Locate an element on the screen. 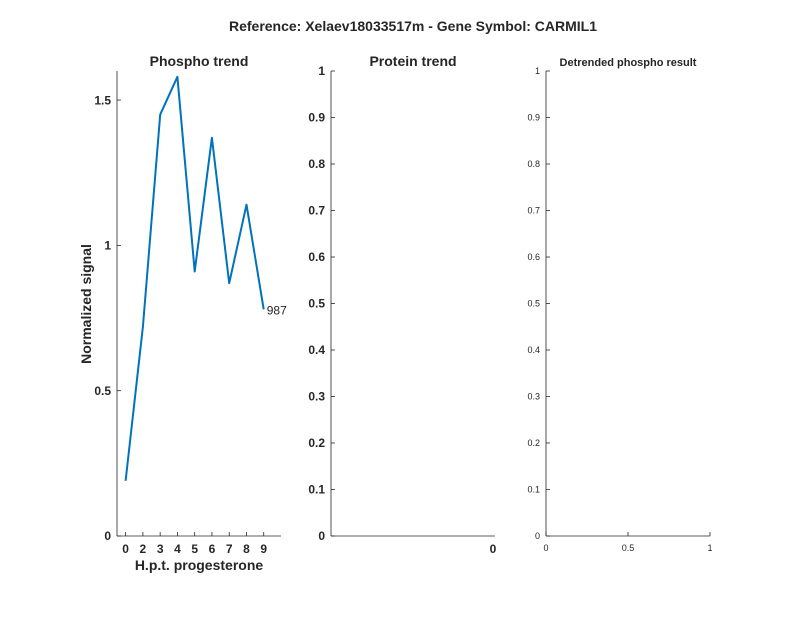  phospho-trend-x-tick-label: 8 is located at coordinates (246, 549).